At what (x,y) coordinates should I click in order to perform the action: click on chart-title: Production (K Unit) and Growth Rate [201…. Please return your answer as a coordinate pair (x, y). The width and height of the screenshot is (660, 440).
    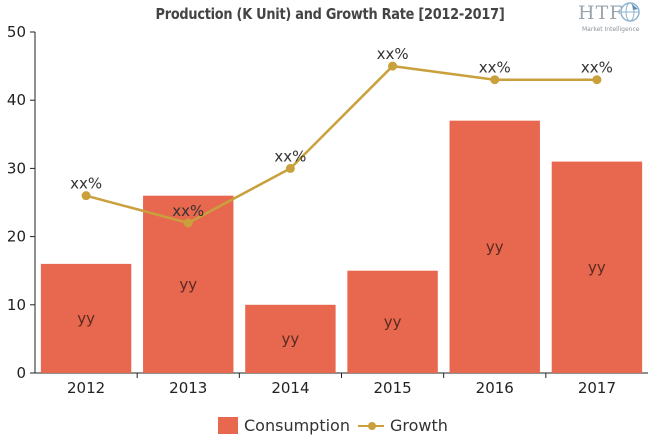
    Looking at the image, I should click on (330, 14).